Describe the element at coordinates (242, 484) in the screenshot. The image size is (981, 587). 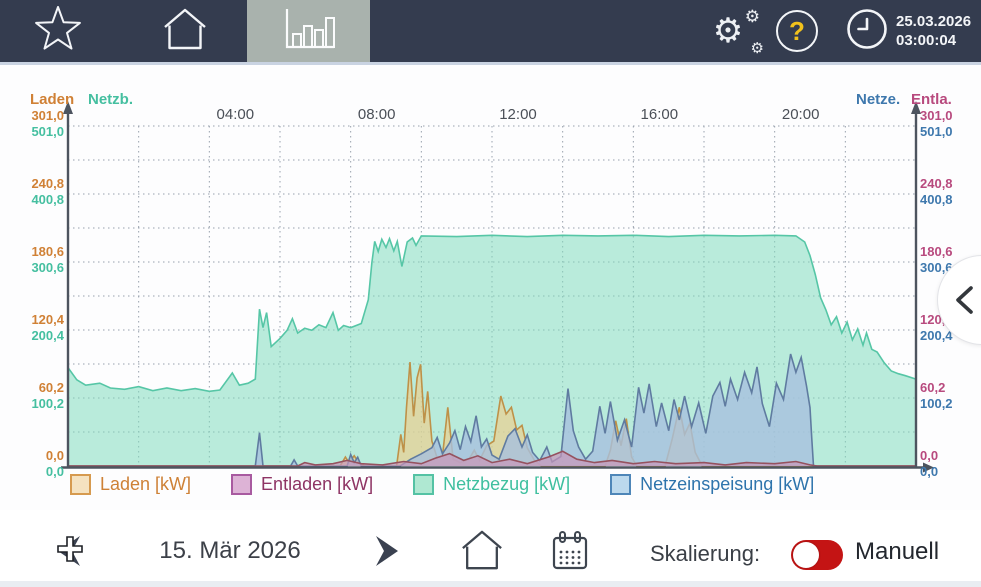
I see `legend-swatch-entladen` at that location.